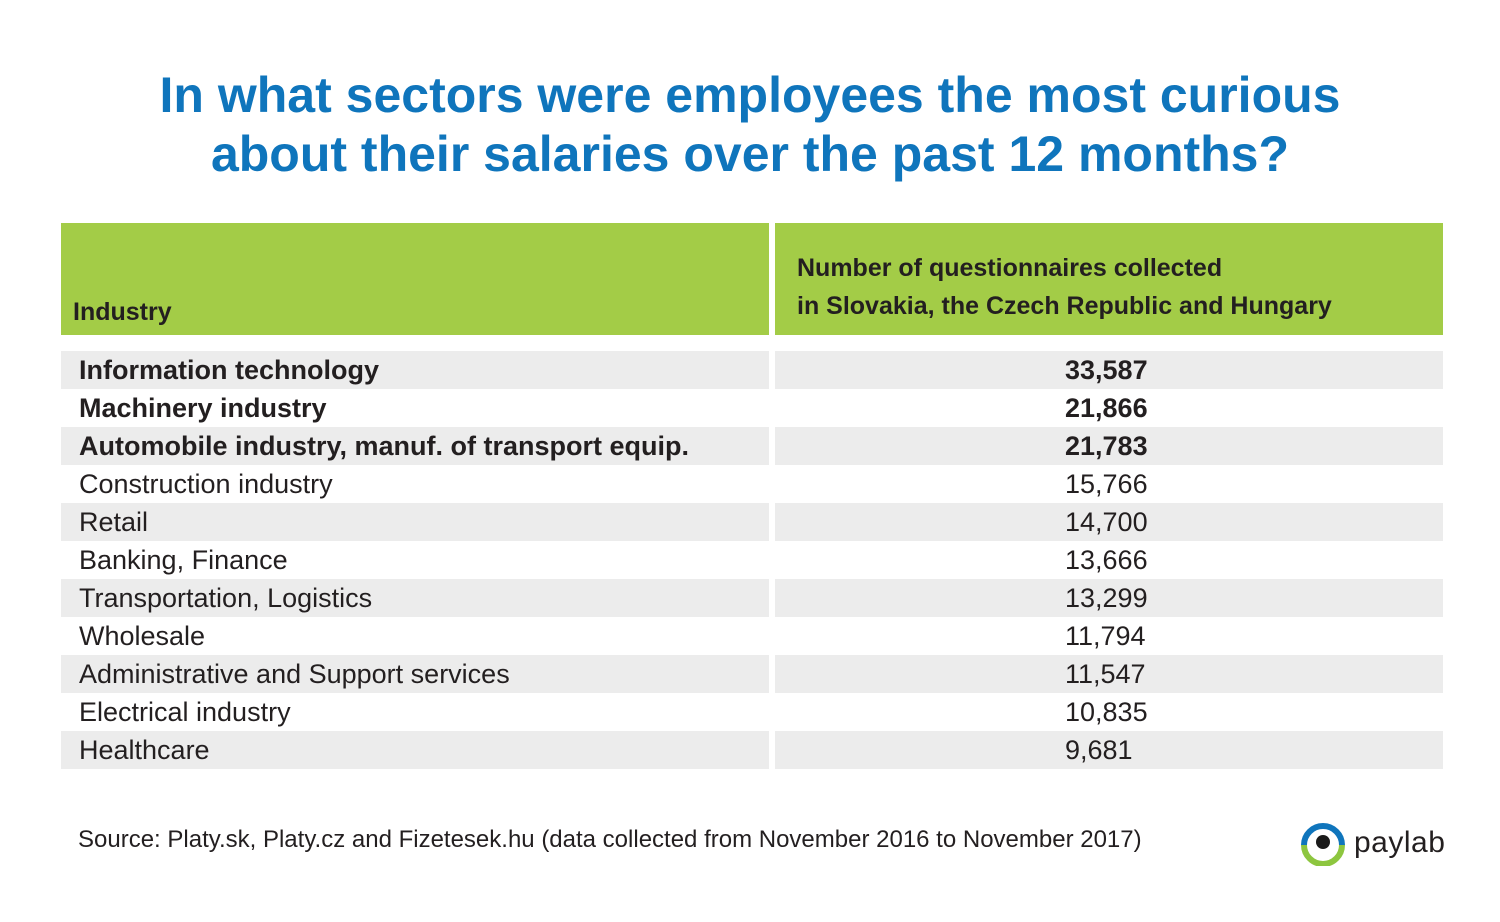  I want to click on questionnaire-count-cell: 21,783, so click(1109, 446).